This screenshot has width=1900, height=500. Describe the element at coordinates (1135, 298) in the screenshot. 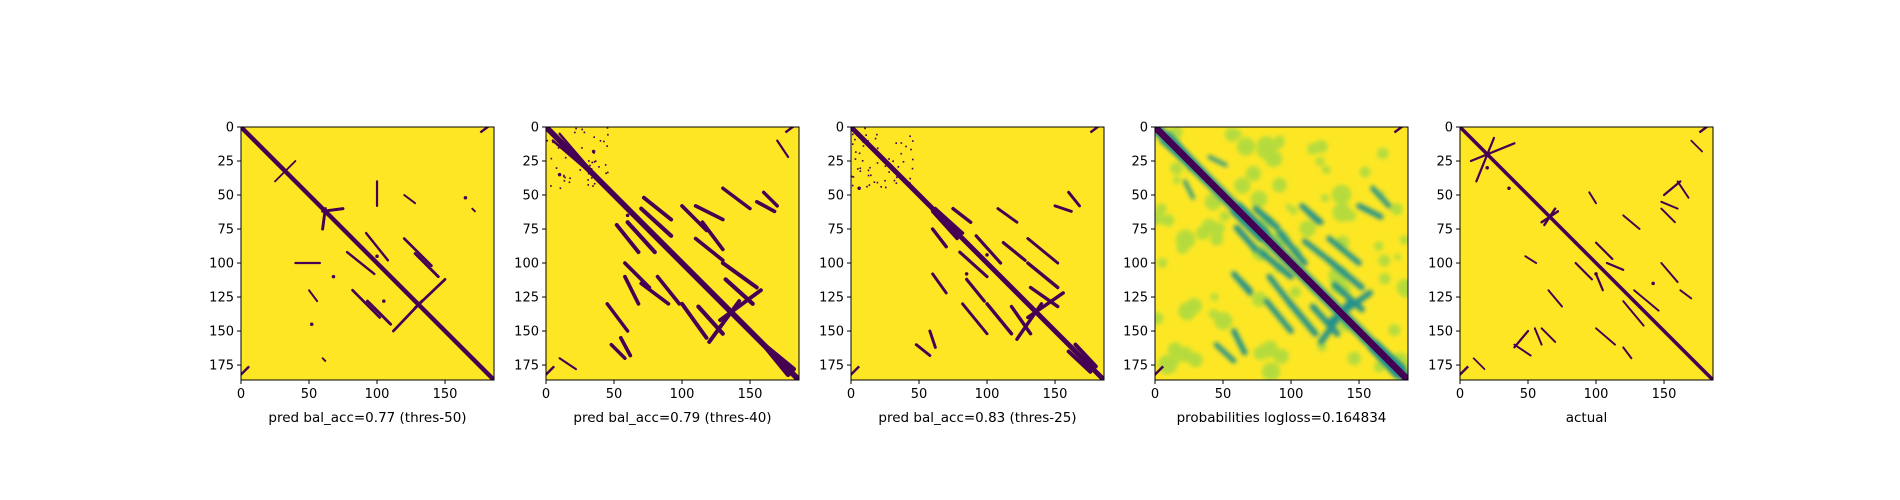

I see `y-tick-label: 125` at that location.